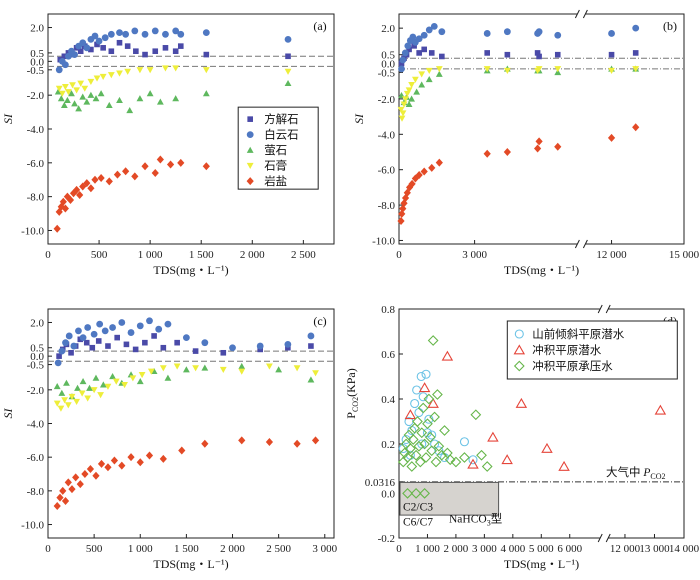 This screenshot has height=580, width=700. What do you see at coordinates (611, 255) in the screenshot?
I see `x-tick-label: 12 000` at bounding box center [611, 255].